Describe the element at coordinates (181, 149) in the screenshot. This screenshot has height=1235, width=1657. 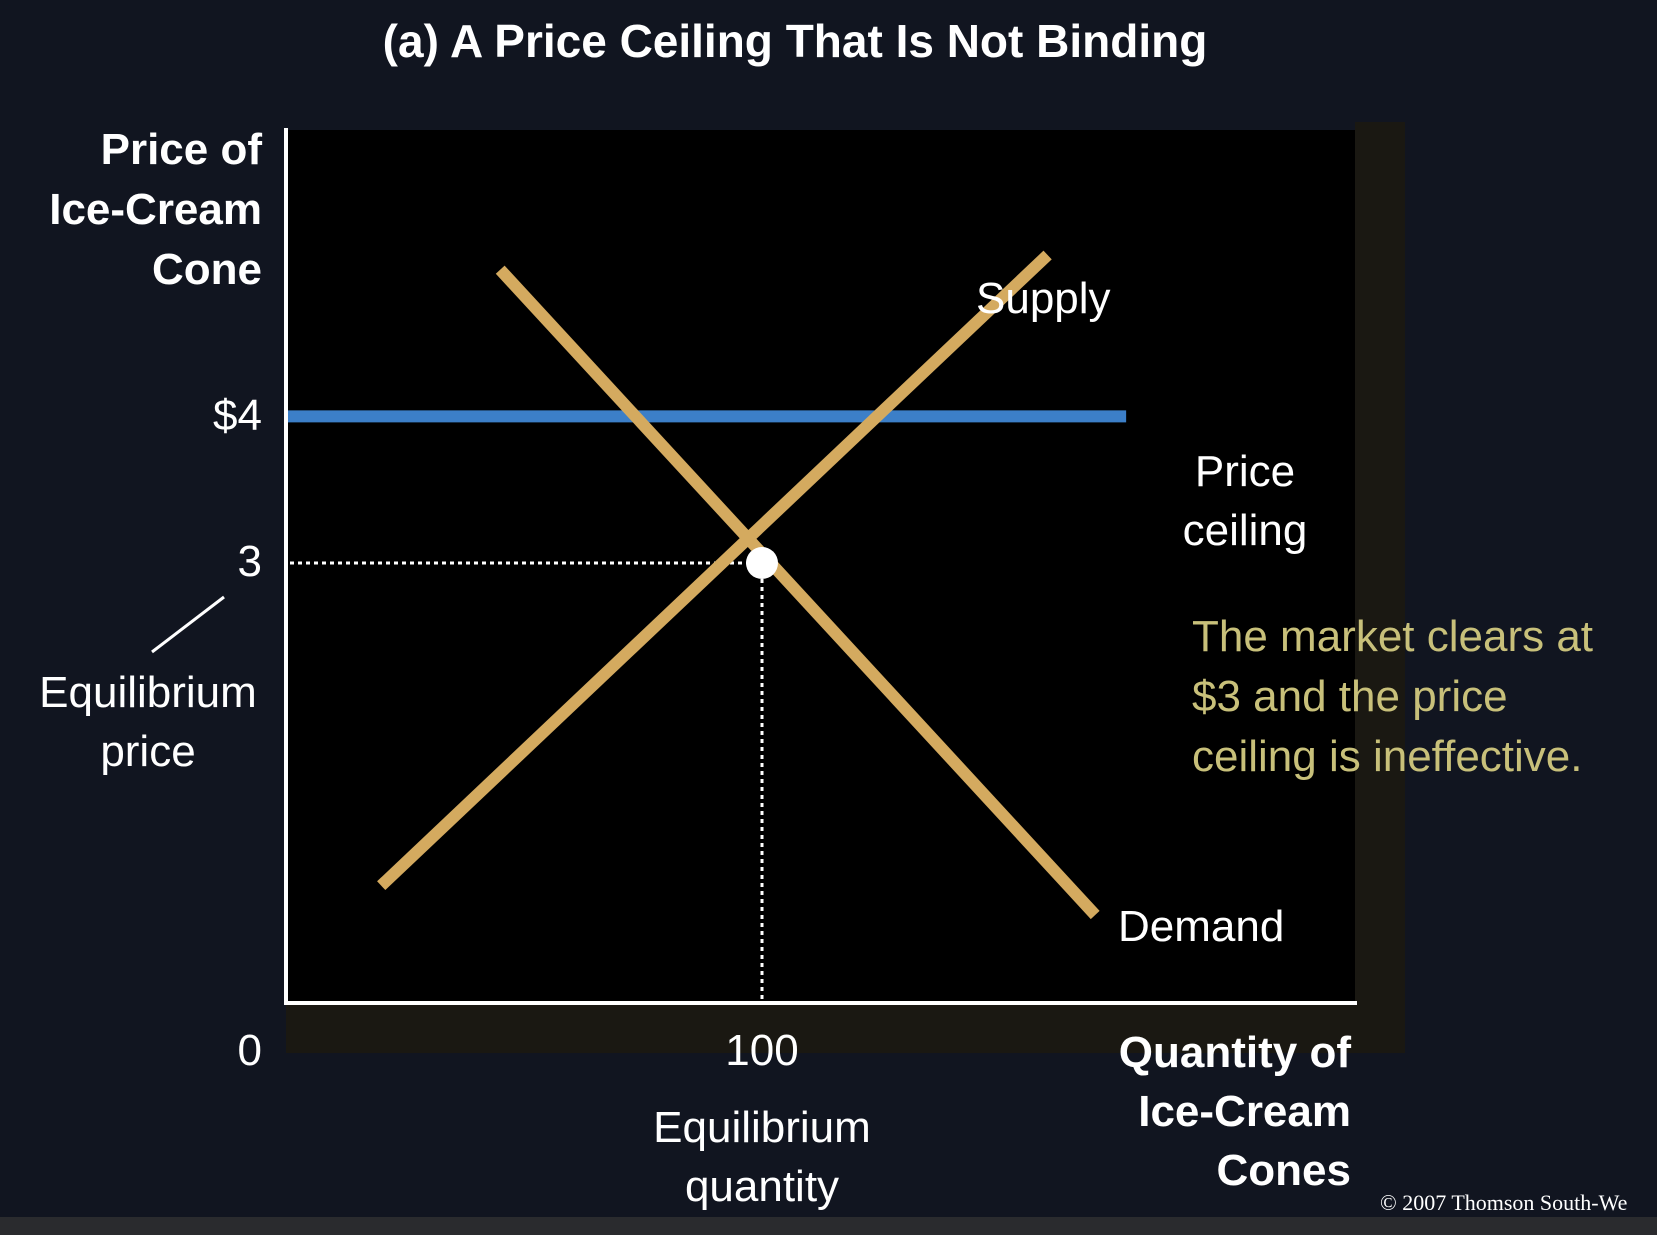
I see `y-axis-label-line-1: Price of` at that location.